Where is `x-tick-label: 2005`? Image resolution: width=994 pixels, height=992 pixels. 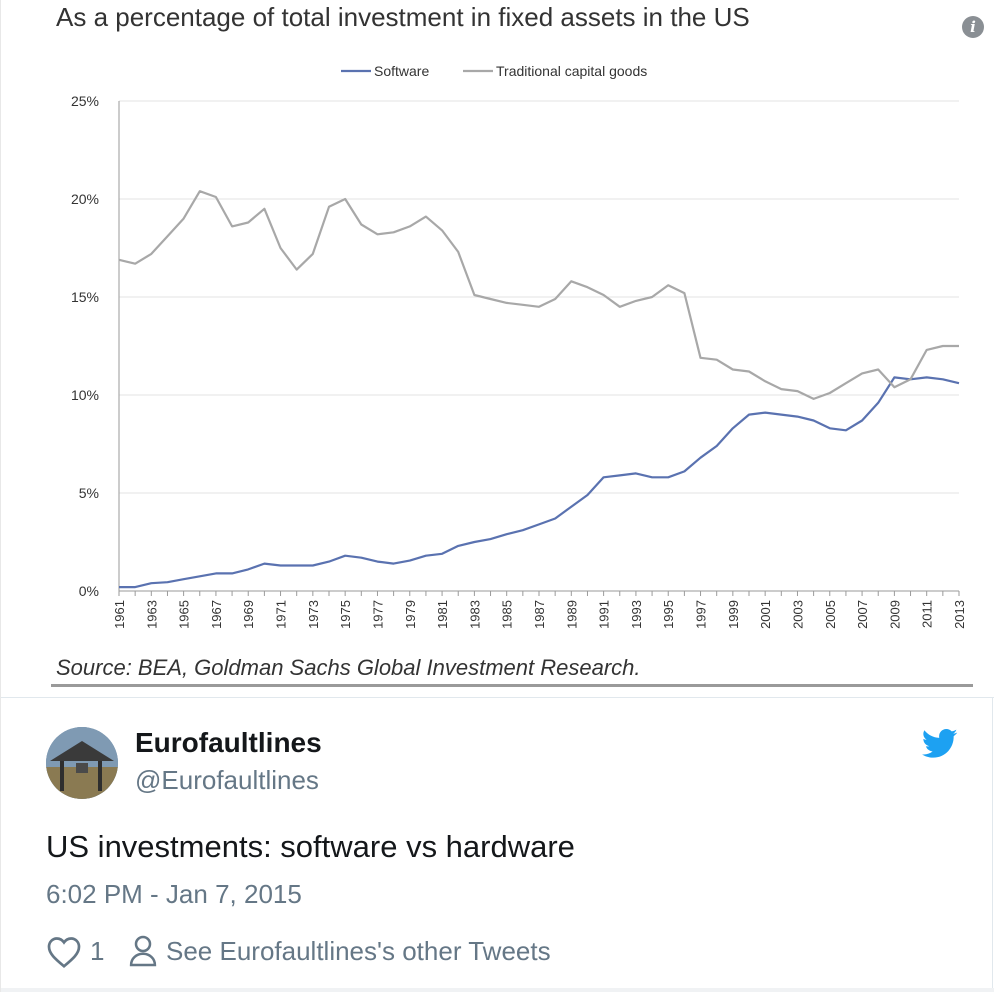
x-tick-label: 2005 is located at coordinates (830, 614).